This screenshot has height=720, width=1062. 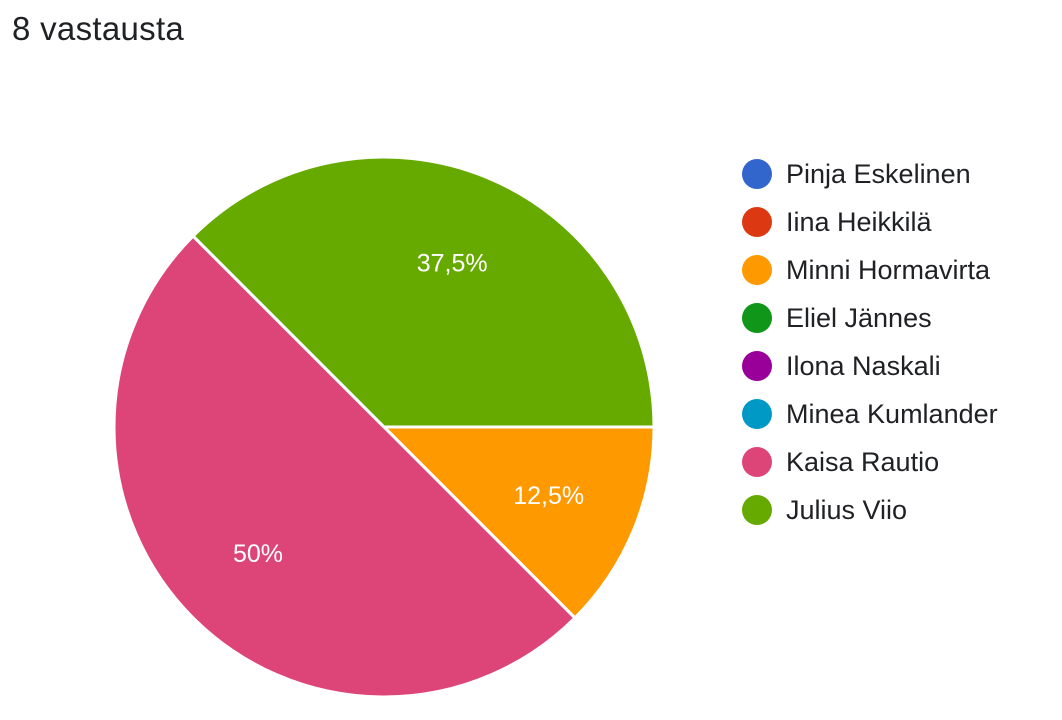 I want to click on legend-item: Eliel Jännes, so click(x=870, y=318).